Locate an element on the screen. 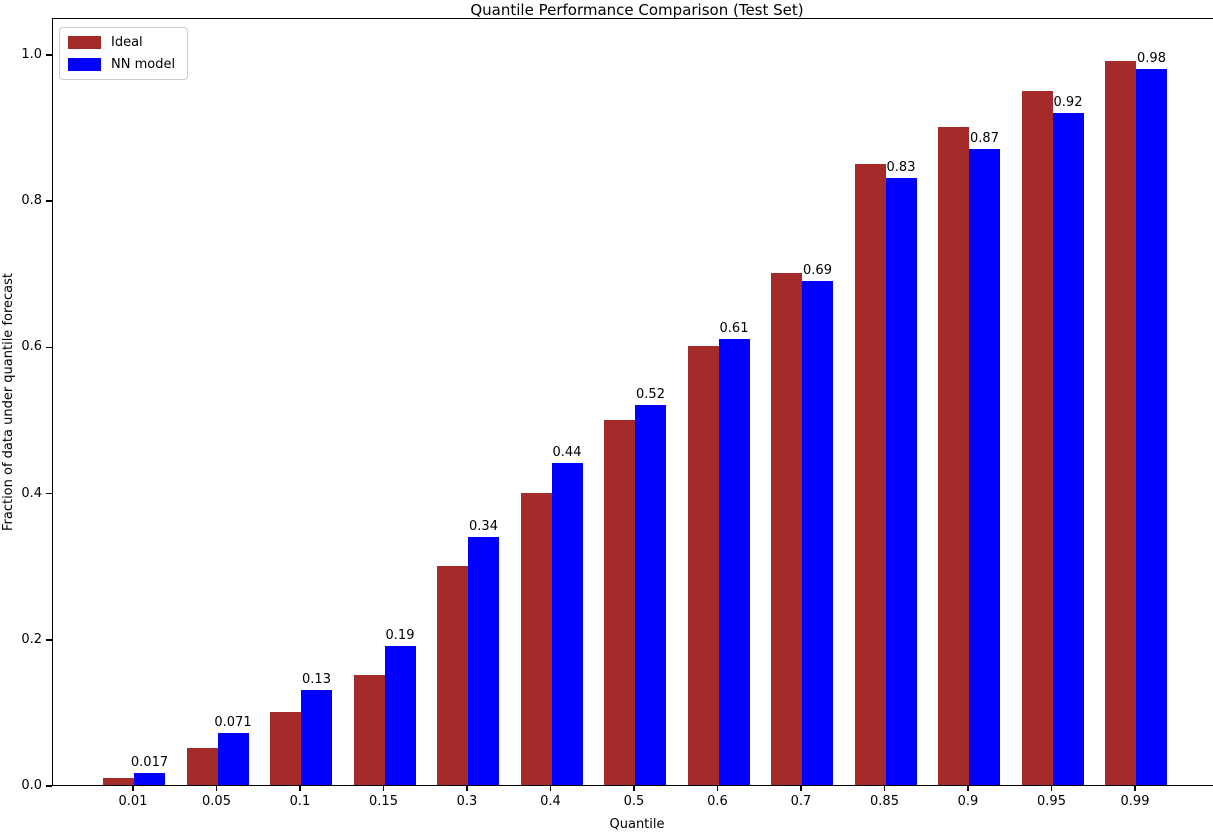 Image resolution: width=1213 pixels, height=835 pixels. bar-value-label: 0.52 is located at coordinates (650, 394).